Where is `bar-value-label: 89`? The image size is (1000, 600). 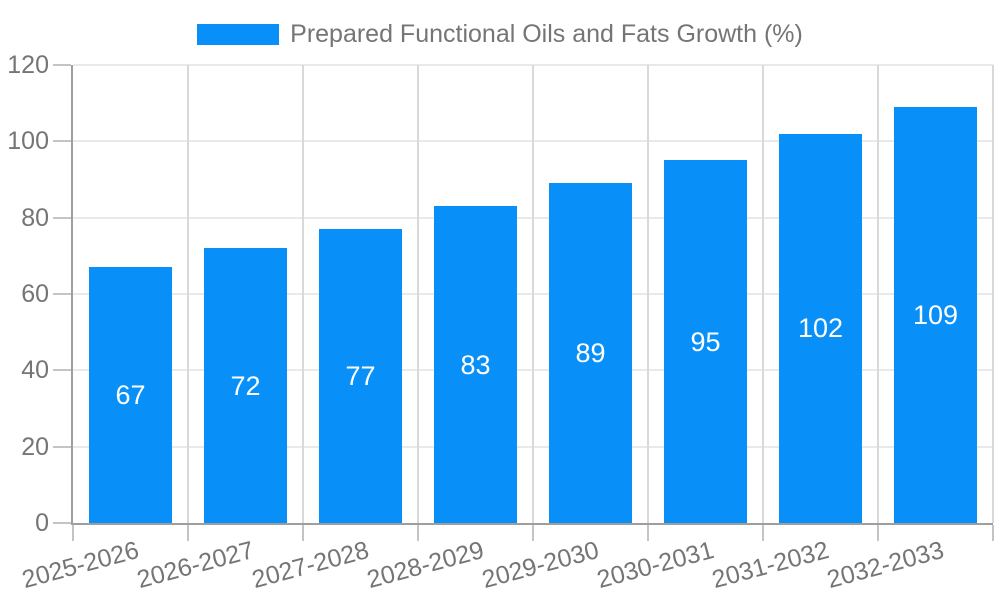 bar-value-label: 89 is located at coordinates (590, 353).